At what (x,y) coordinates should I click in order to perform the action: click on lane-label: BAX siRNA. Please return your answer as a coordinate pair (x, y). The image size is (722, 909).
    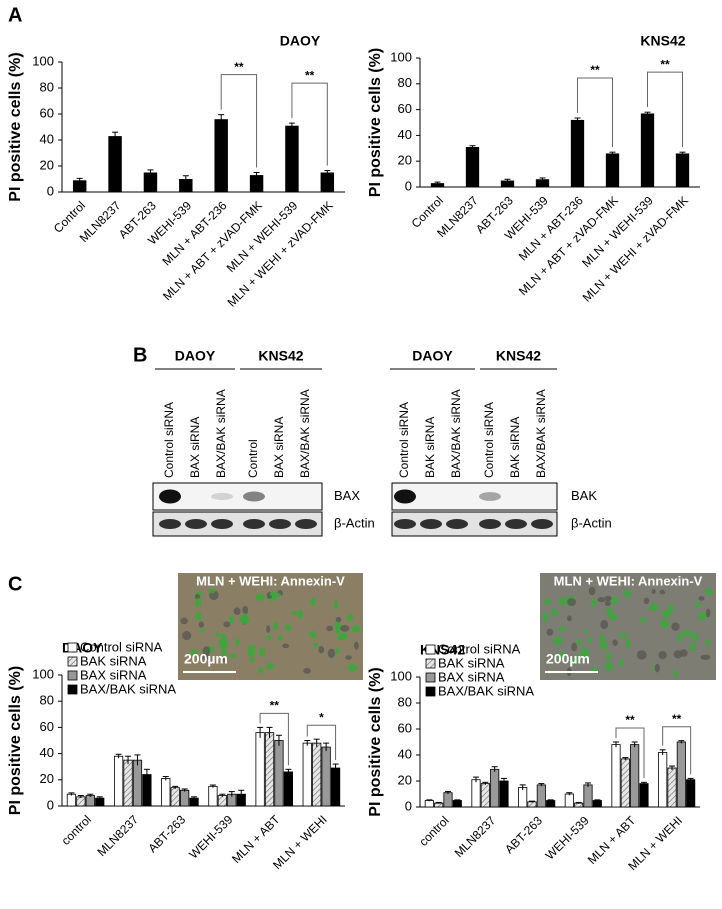
    Looking at the image, I should click on (195, 447).